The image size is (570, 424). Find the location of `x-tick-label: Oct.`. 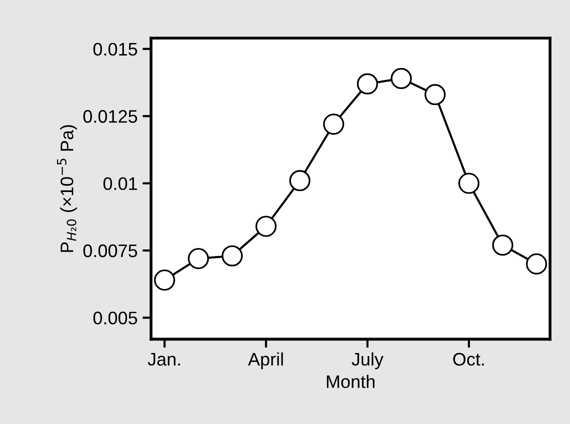

x-tick-label: Oct. is located at coordinates (468, 359).